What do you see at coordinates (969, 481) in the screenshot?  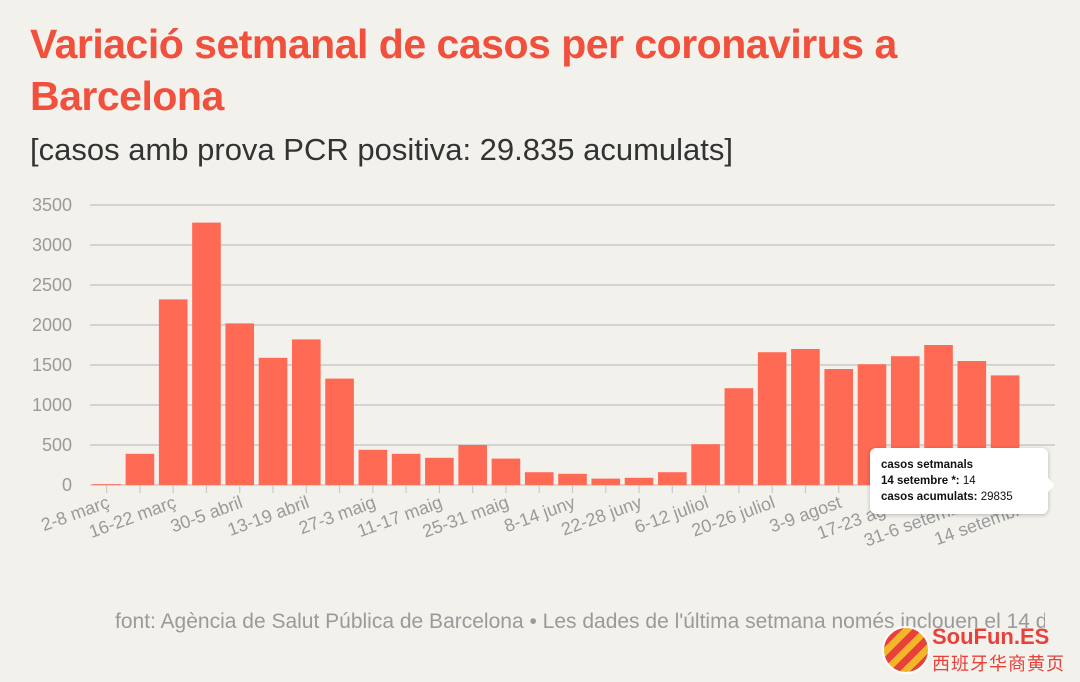 I see `tooltip-week-value: 14` at bounding box center [969, 481].